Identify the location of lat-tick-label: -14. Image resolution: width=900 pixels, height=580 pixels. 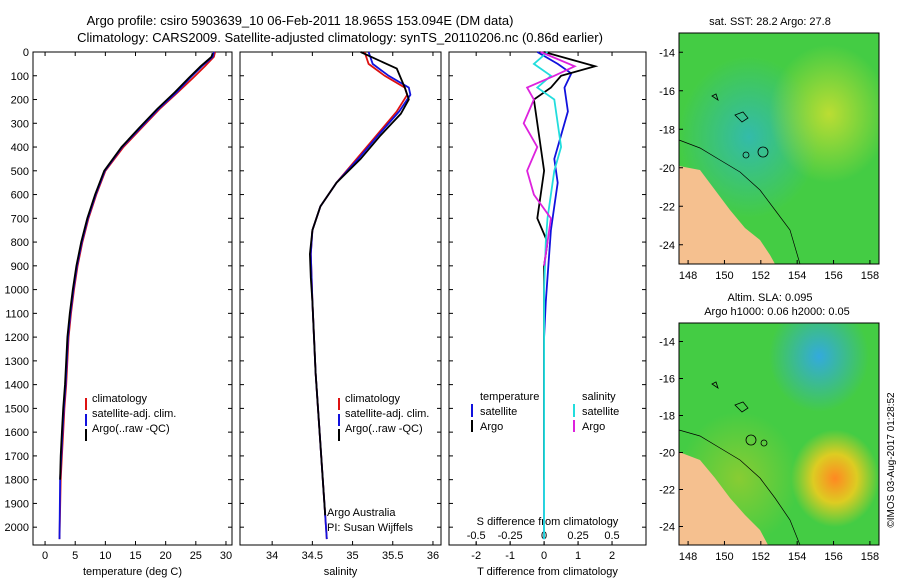
(667, 53).